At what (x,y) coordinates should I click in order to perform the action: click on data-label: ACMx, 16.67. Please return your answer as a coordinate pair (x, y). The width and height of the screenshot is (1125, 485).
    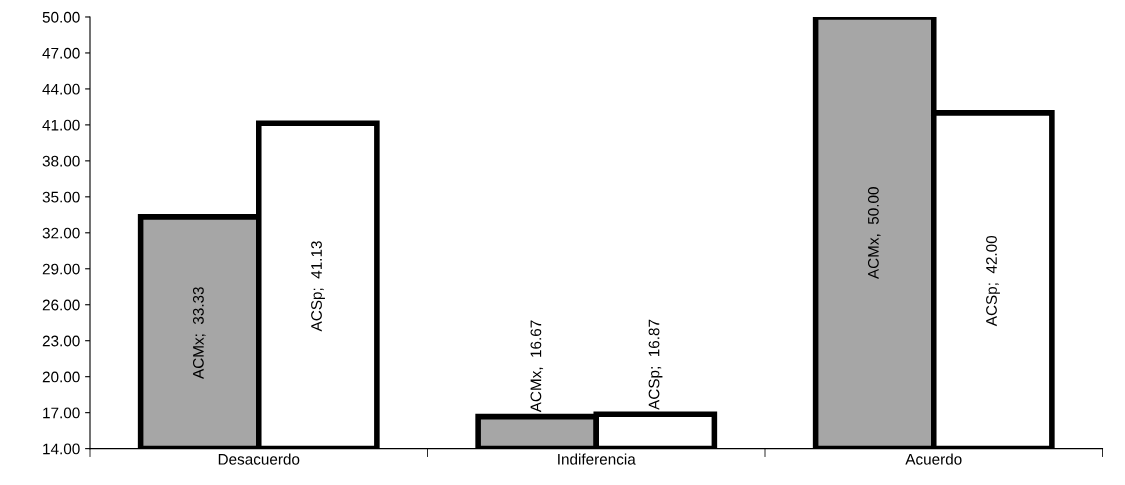
    Looking at the image, I should click on (537, 366).